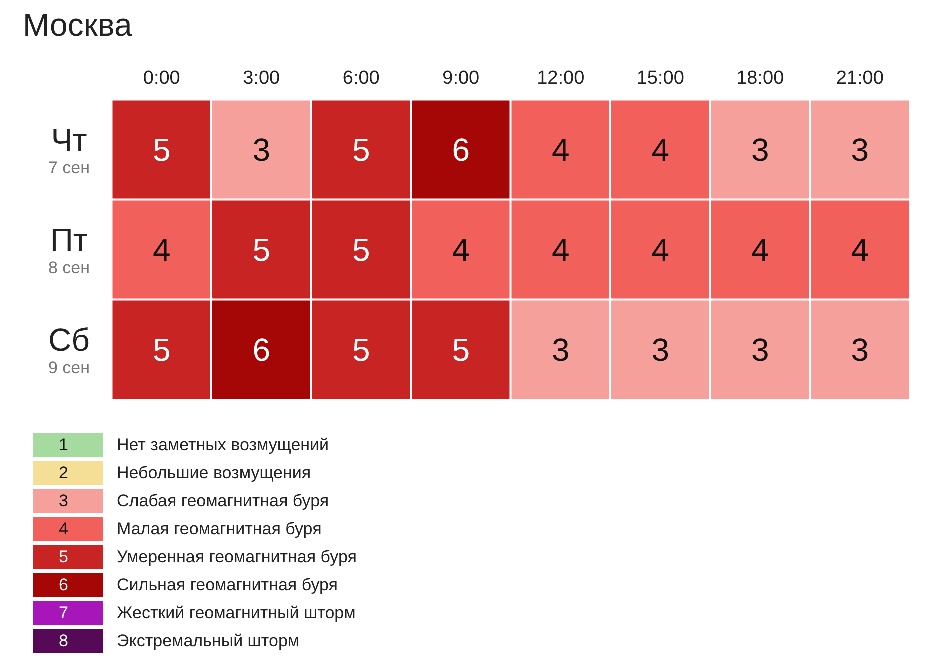  Describe the element at coordinates (63, 641) in the screenshot. I see `color-bar-label: 8` at that location.